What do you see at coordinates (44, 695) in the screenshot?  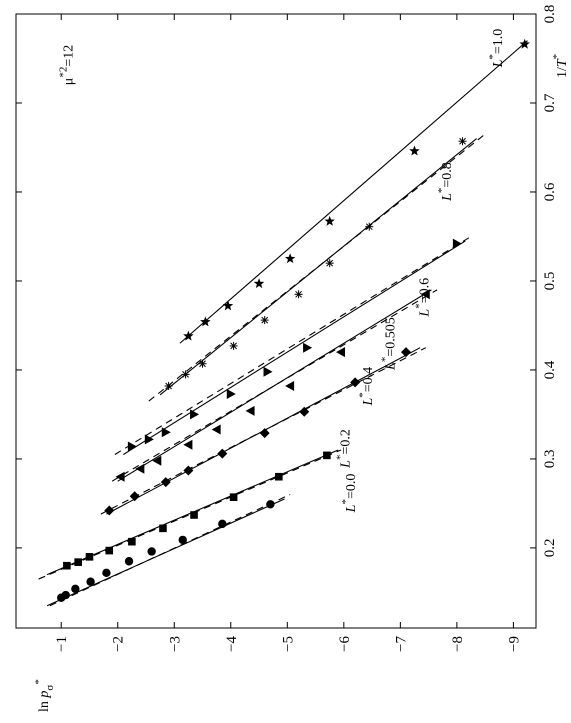 I see `y-axis-label: ln pσ*` at bounding box center [44, 695].